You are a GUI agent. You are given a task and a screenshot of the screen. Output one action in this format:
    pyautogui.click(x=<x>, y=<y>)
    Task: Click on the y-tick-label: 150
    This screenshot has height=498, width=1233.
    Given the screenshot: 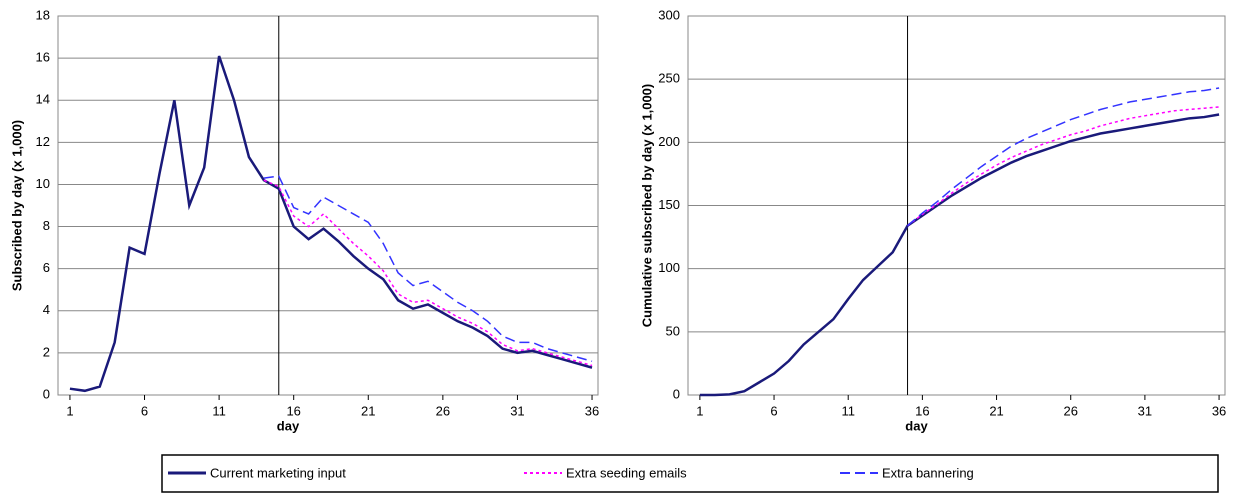 What is the action you would take?
    pyautogui.click(x=669, y=204)
    